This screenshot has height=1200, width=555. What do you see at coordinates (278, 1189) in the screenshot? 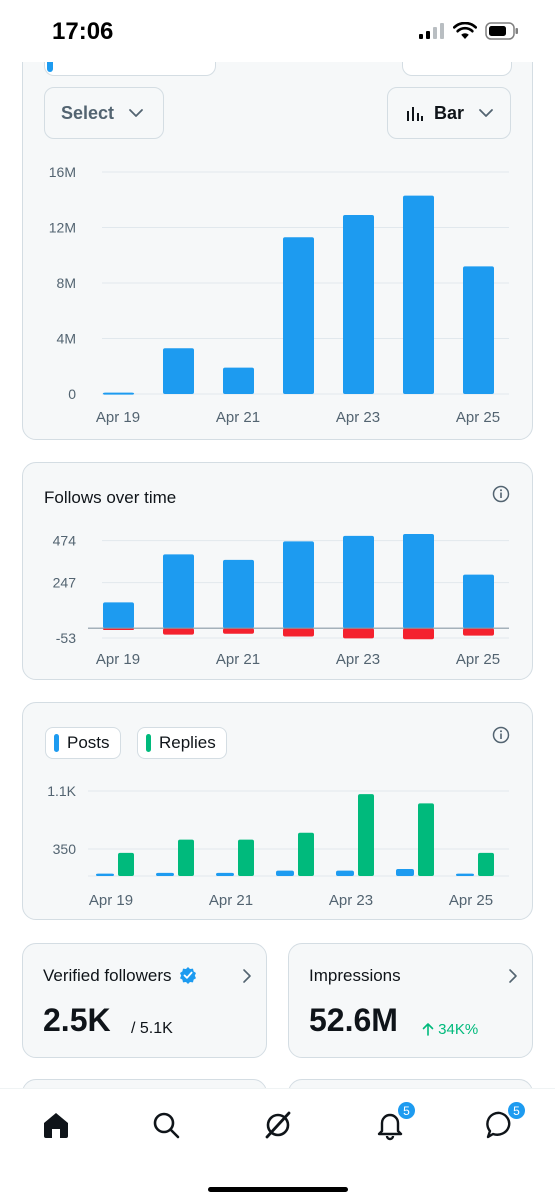
I see `home-indicator` at bounding box center [278, 1189].